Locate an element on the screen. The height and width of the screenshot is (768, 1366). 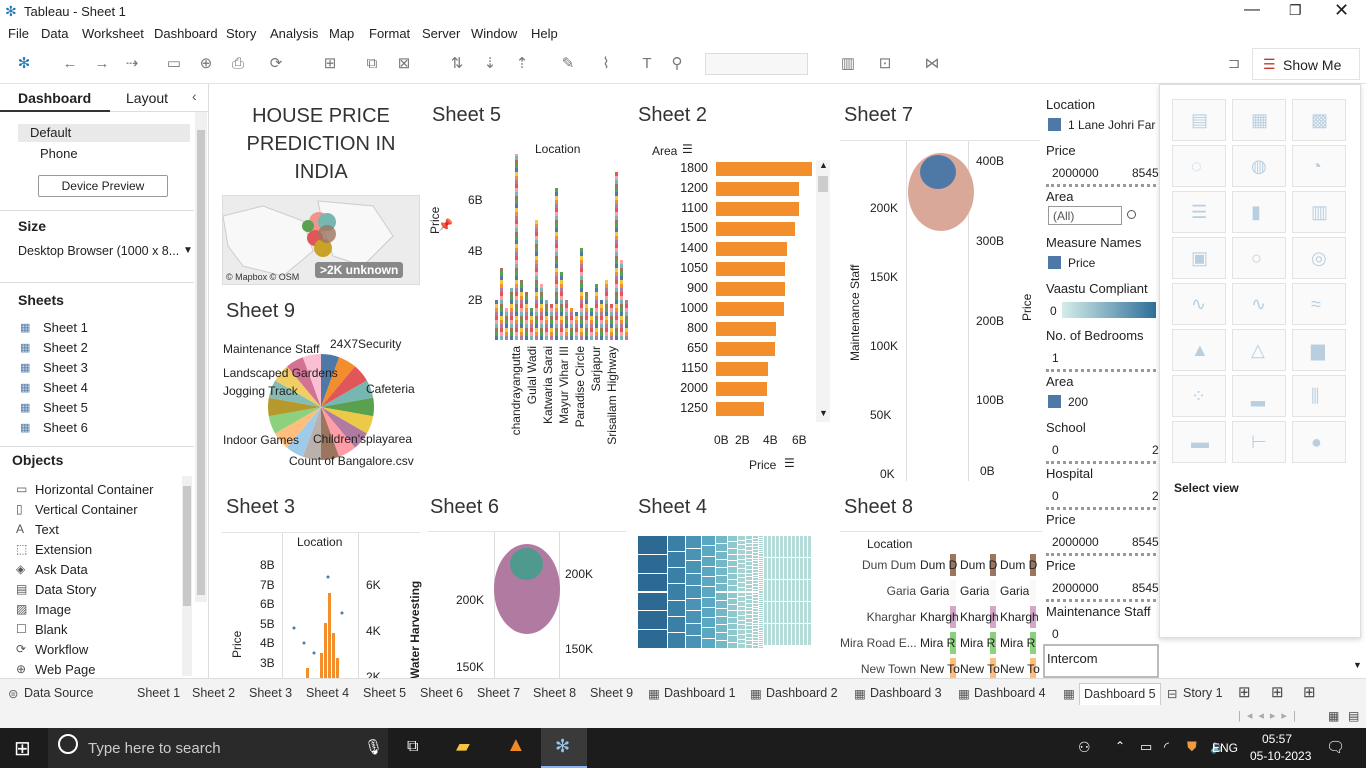
filter-value: 2 is located at coordinates (1155, 450).